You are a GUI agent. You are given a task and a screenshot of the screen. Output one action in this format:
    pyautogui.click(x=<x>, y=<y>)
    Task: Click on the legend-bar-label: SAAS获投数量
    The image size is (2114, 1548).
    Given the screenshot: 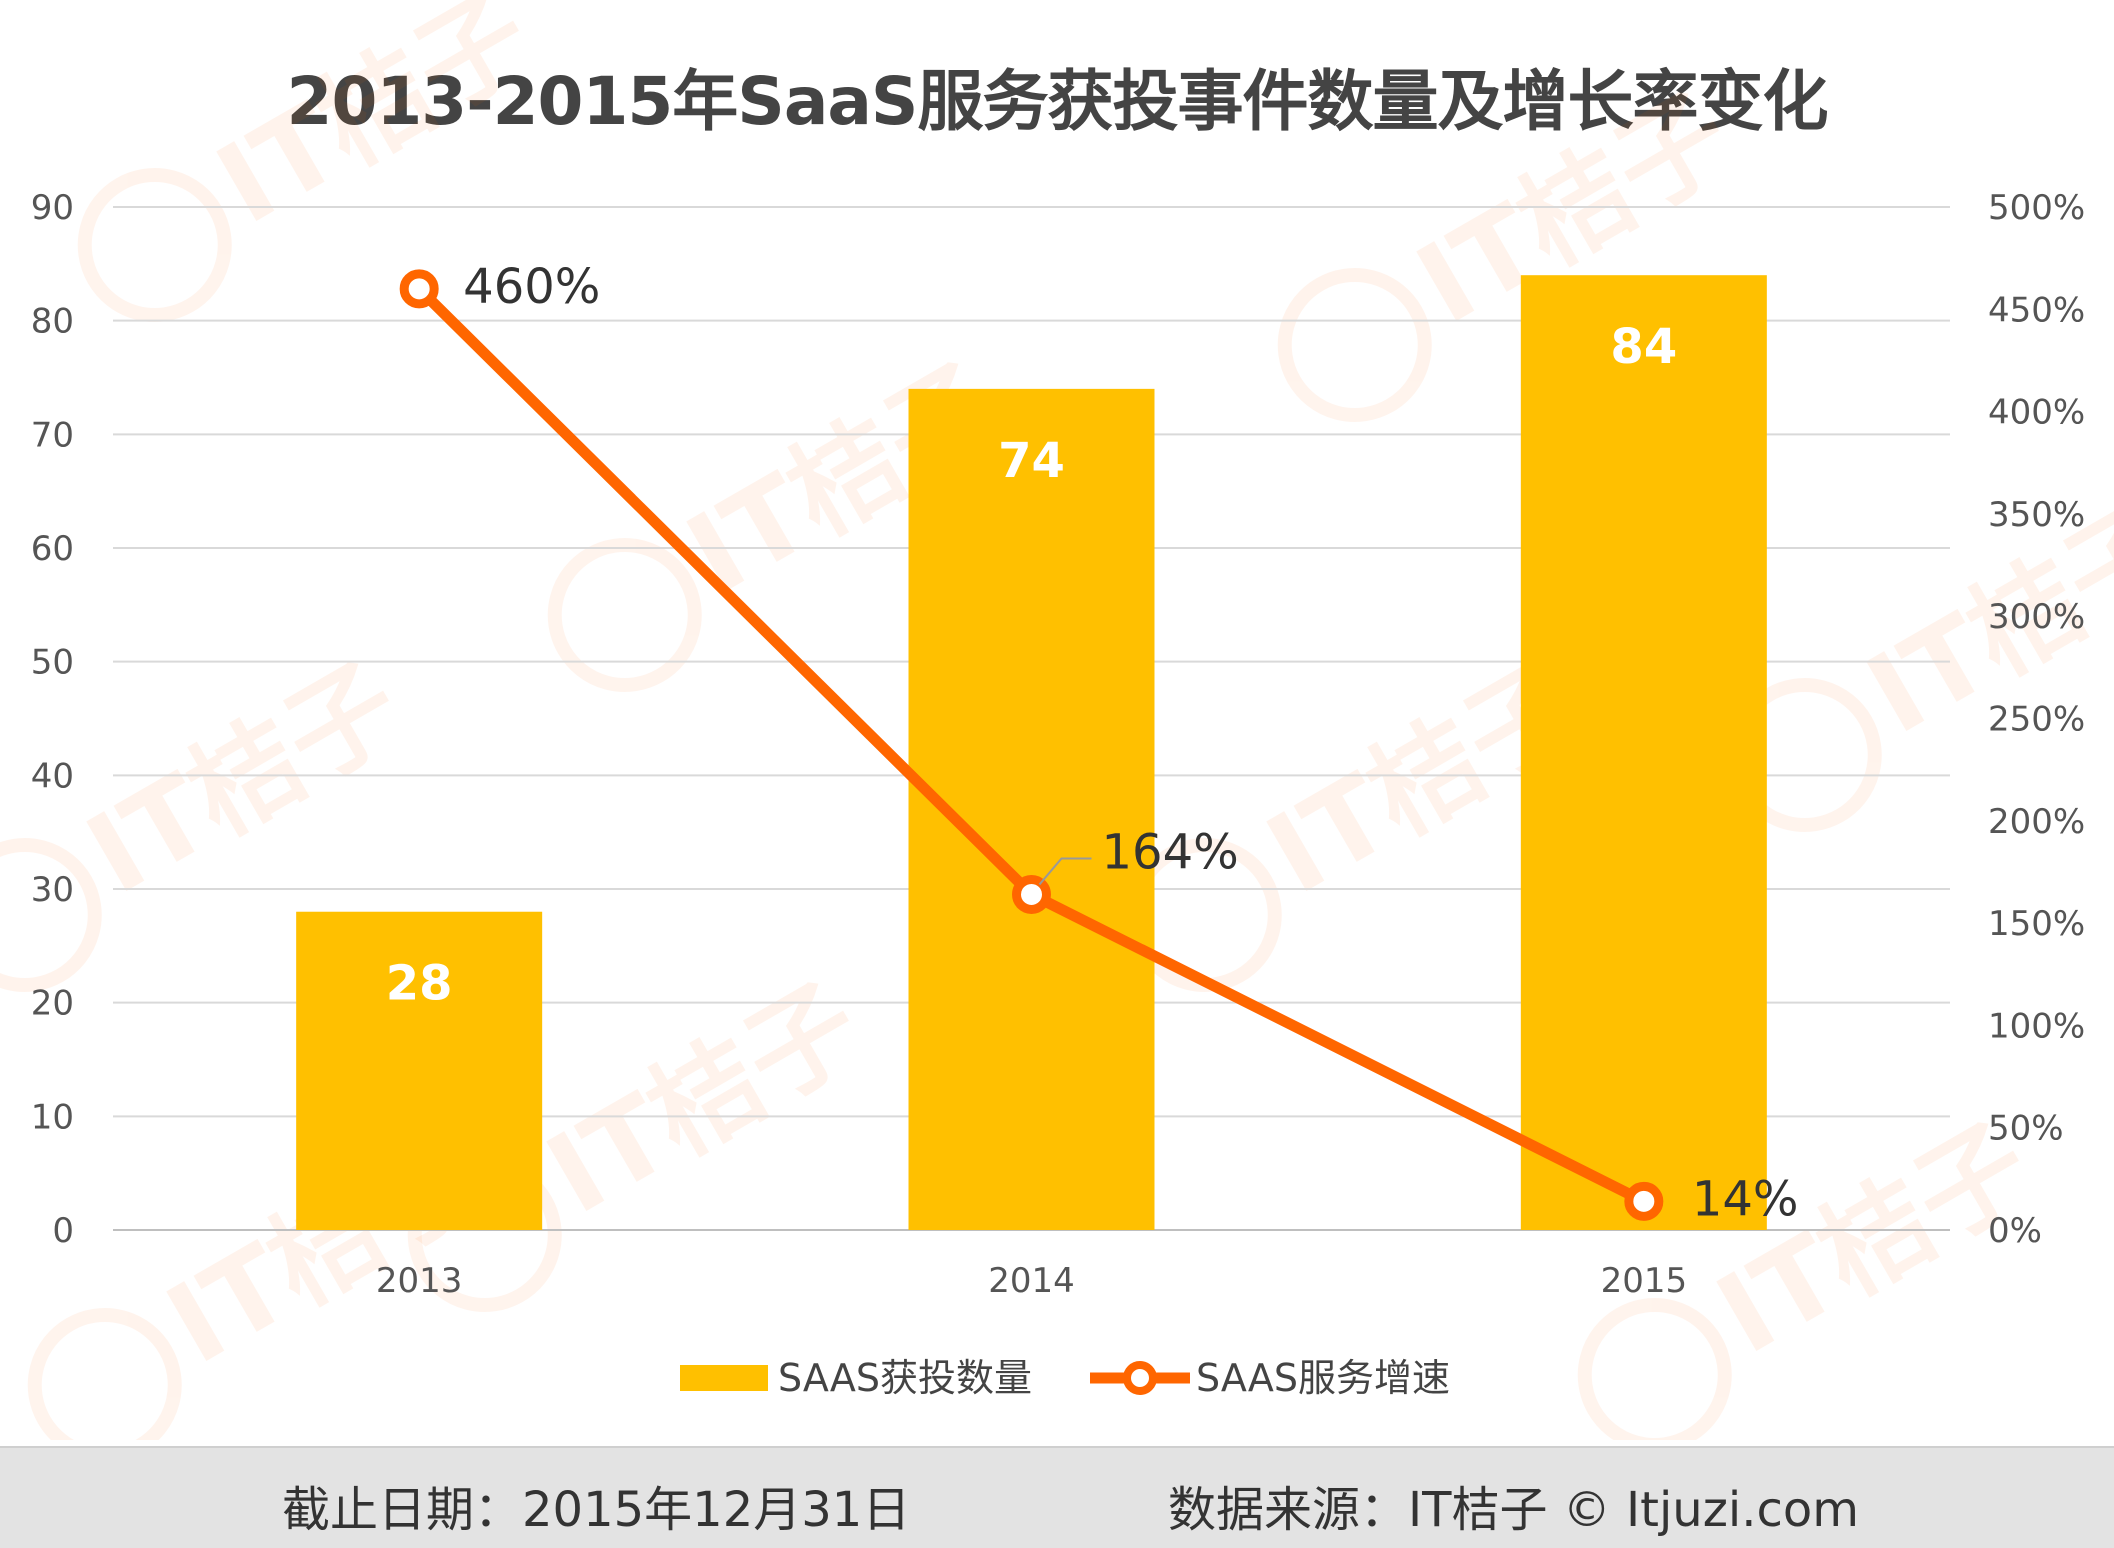 What is the action you would take?
    pyautogui.click(x=905, y=1378)
    